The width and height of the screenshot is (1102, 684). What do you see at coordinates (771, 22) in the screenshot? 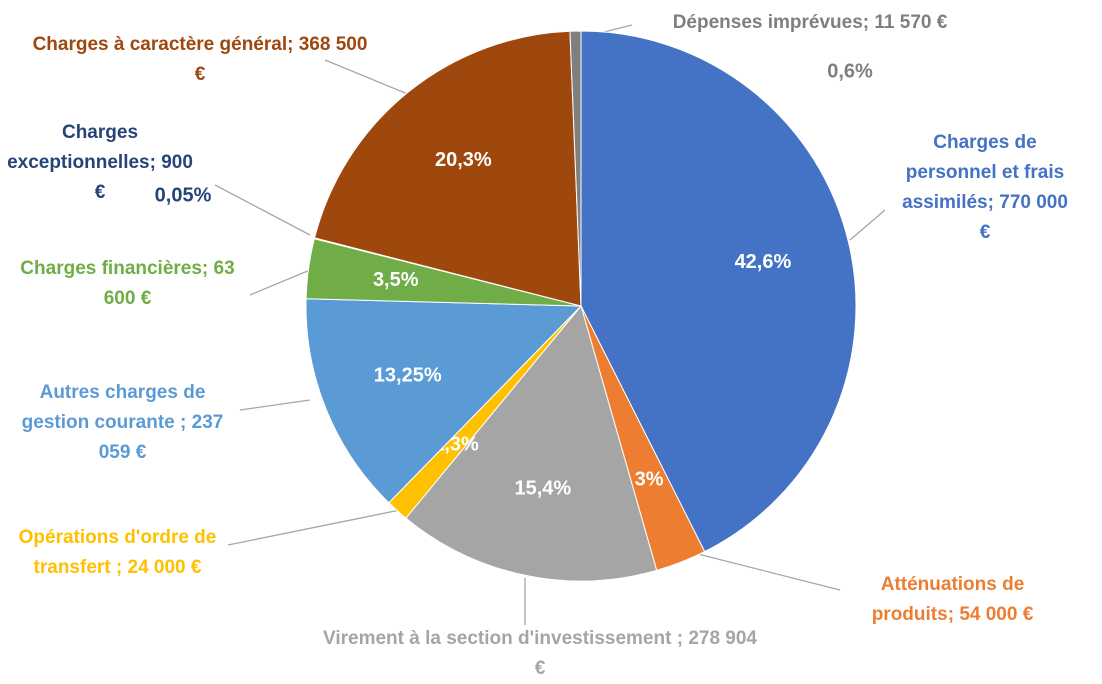
I see `category-name: Dépenses imprévues;` at bounding box center [771, 22].